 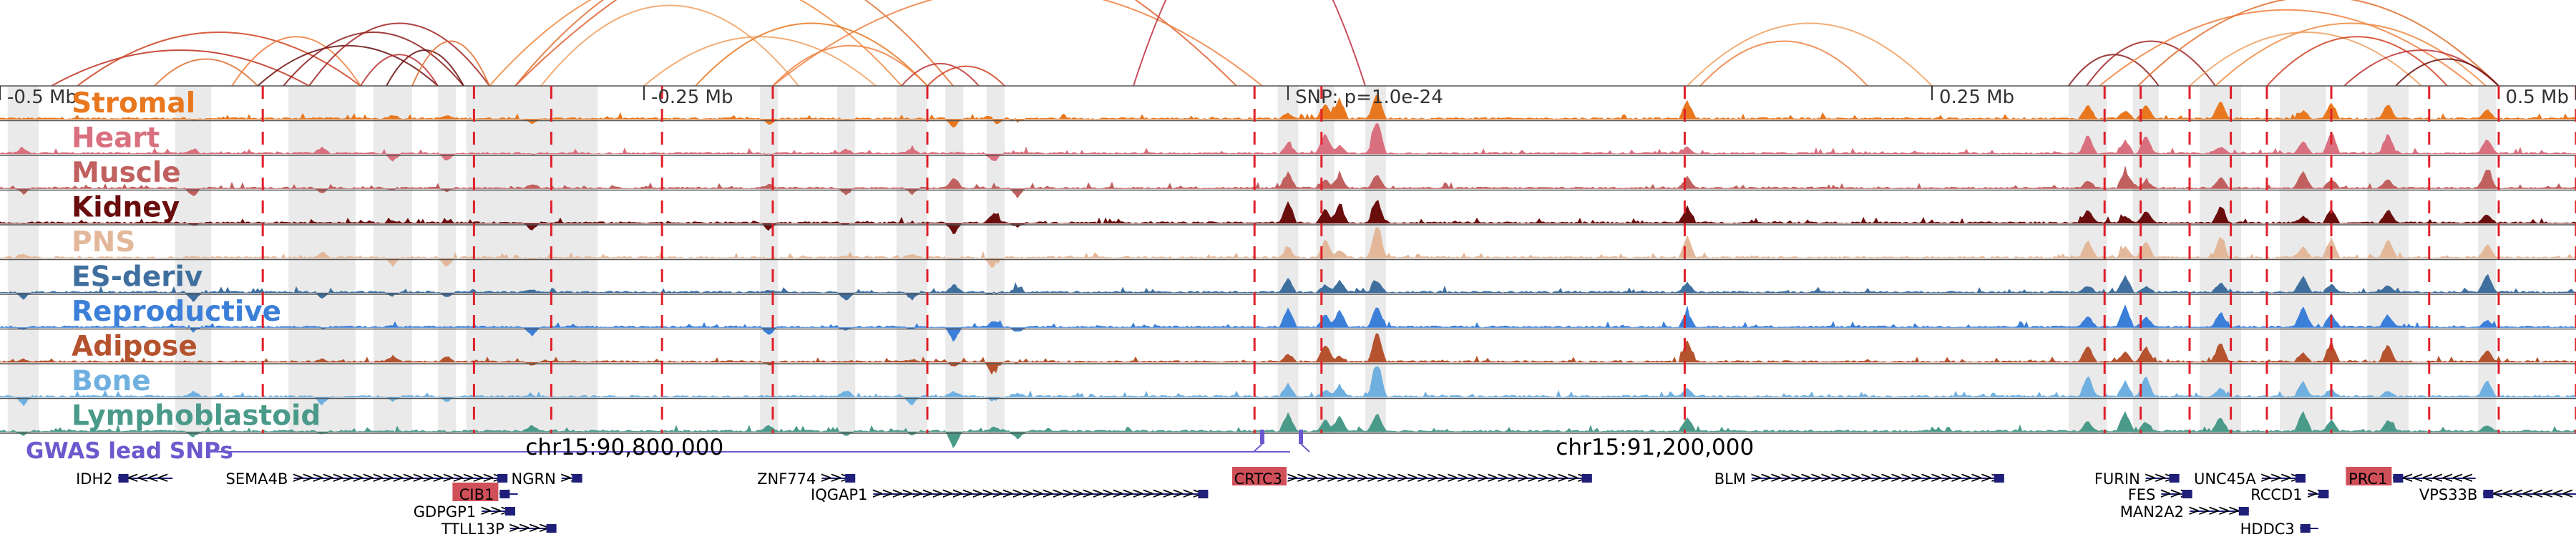 What do you see at coordinates (1301, 437) in the screenshot?
I see `snp-marker` at bounding box center [1301, 437].